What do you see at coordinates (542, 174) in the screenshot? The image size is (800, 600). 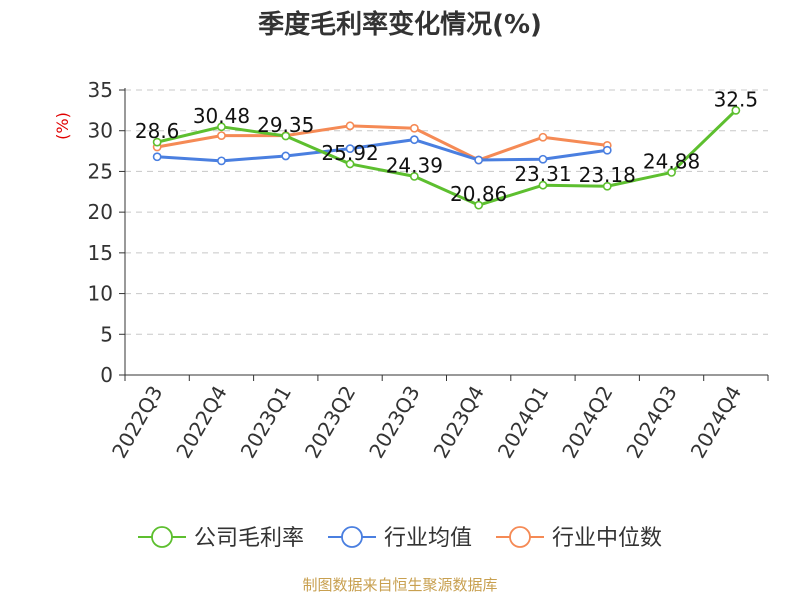 I see `data-label: 23.31` at bounding box center [542, 174].